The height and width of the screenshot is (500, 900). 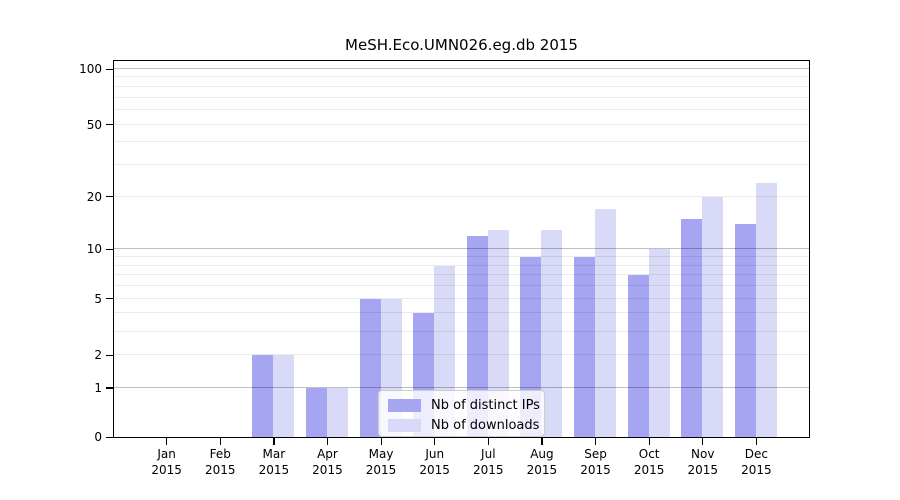 I want to click on x-tick-month: Apr, so click(x=327, y=454).